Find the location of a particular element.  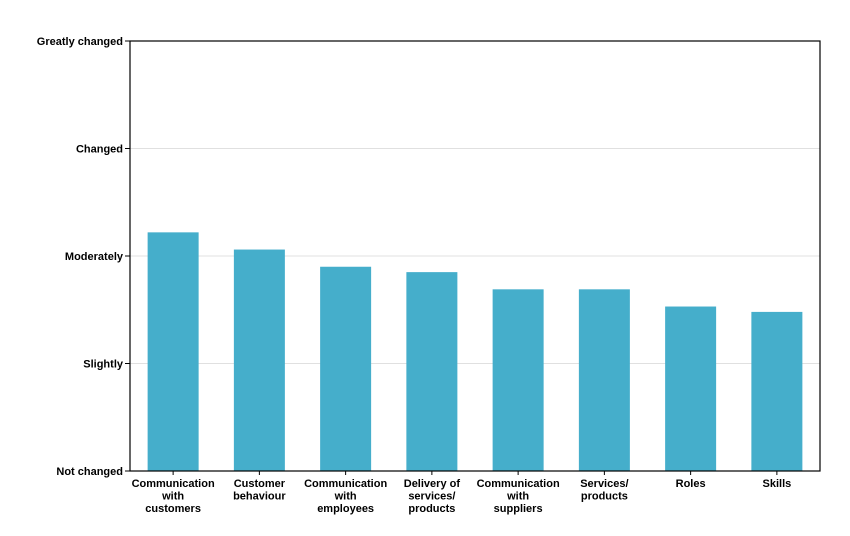

x-tick-label: Communication with employees is located at coordinates (345, 496).